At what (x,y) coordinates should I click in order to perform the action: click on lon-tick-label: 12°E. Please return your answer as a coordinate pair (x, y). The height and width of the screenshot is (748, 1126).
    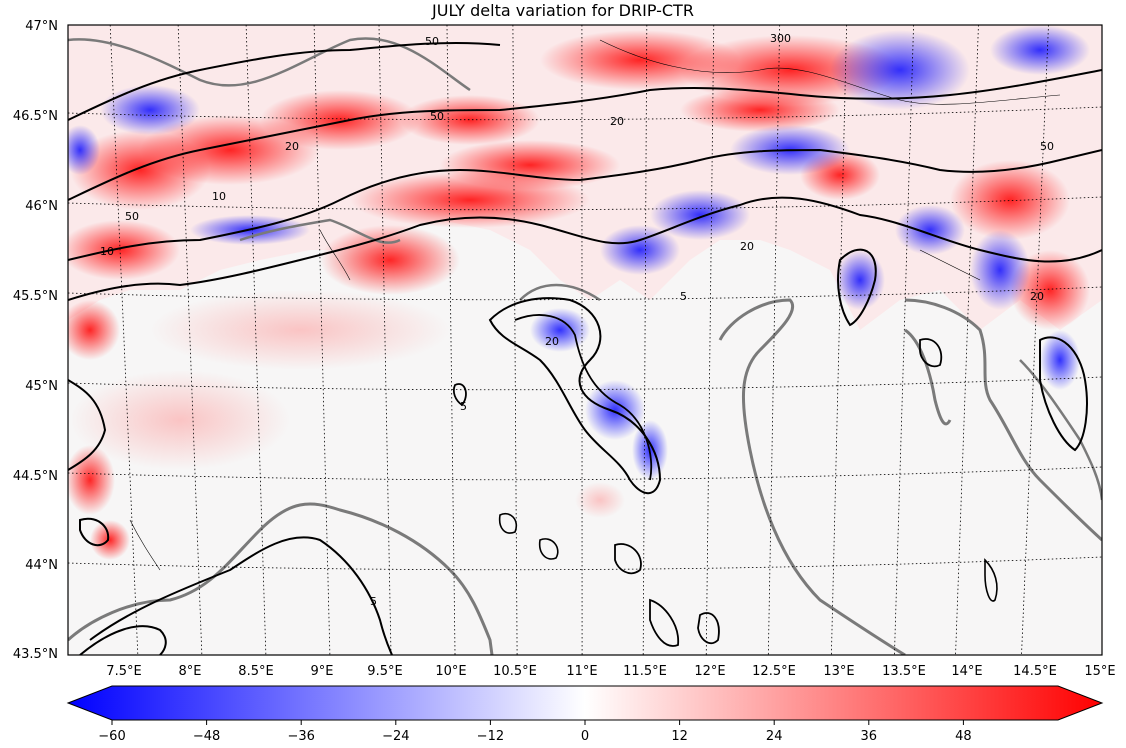
    Looking at the image, I should click on (709, 671).